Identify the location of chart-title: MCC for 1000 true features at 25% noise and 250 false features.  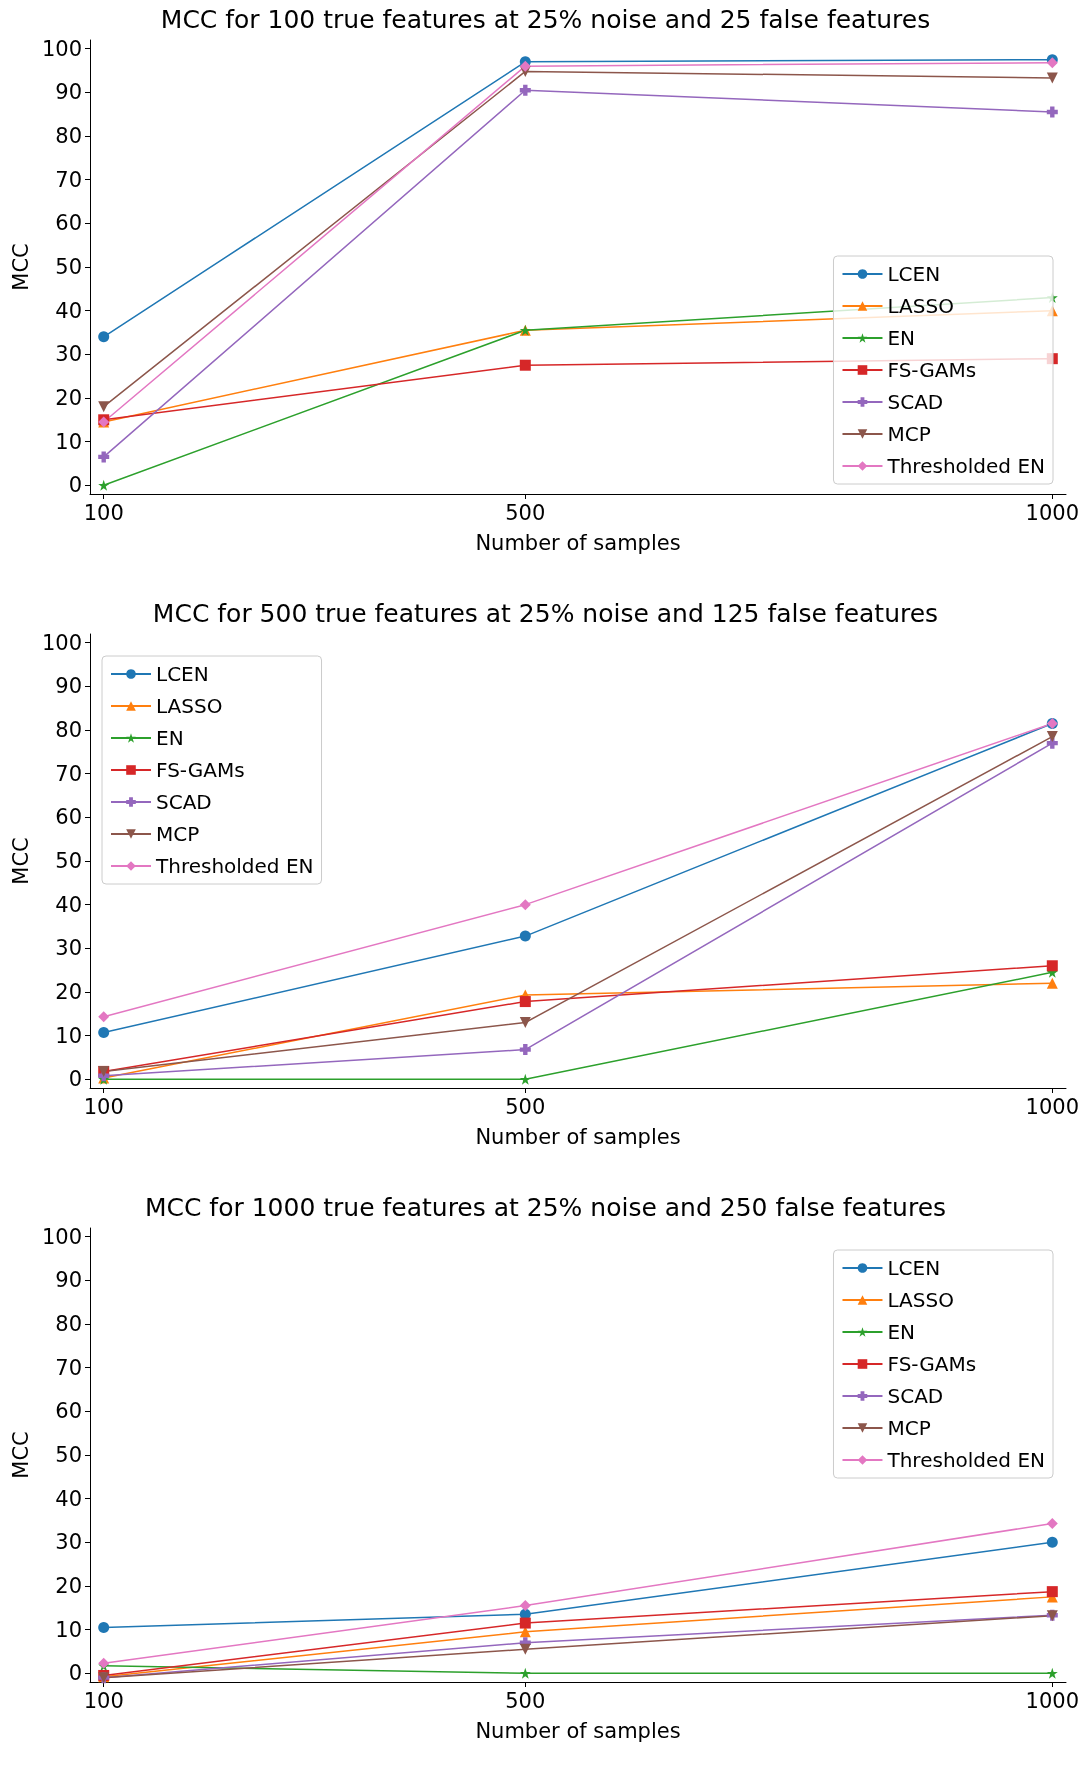
(545, 1207).